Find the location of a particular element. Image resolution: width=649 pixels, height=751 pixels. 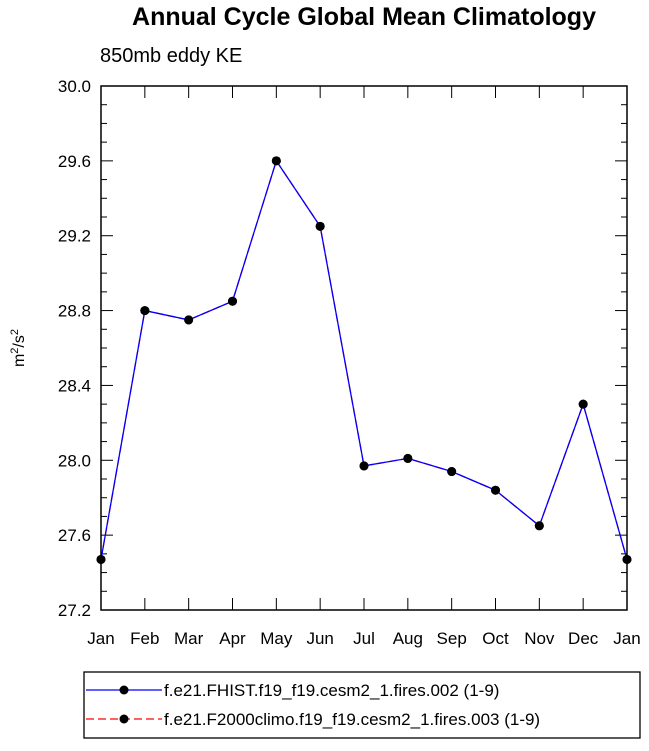

y-tick-label: 30.0 is located at coordinates (74, 86).